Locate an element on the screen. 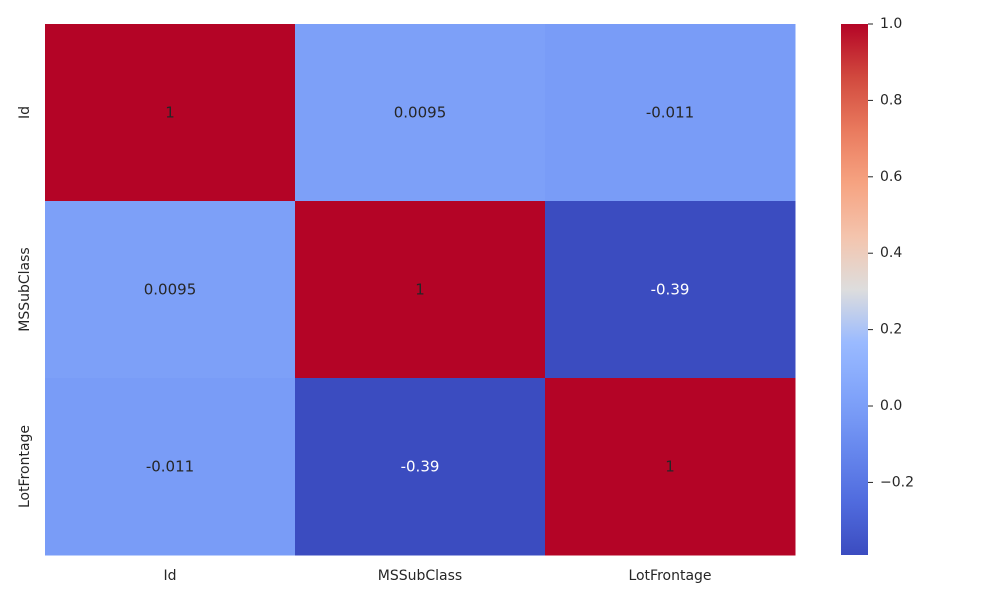  colorbar-gradient is located at coordinates (854, 289).